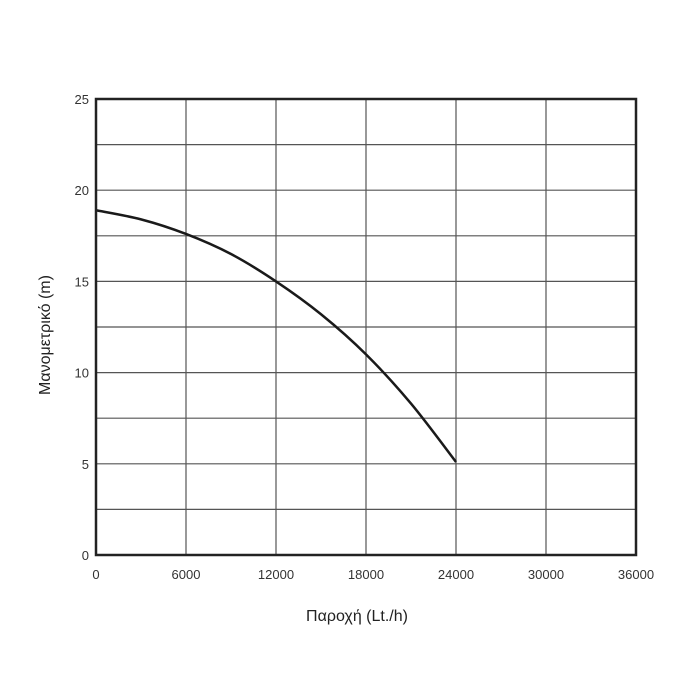  What do you see at coordinates (82, 99) in the screenshot?
I see `y-tick-label: 25` at bounding box center [82, 99].